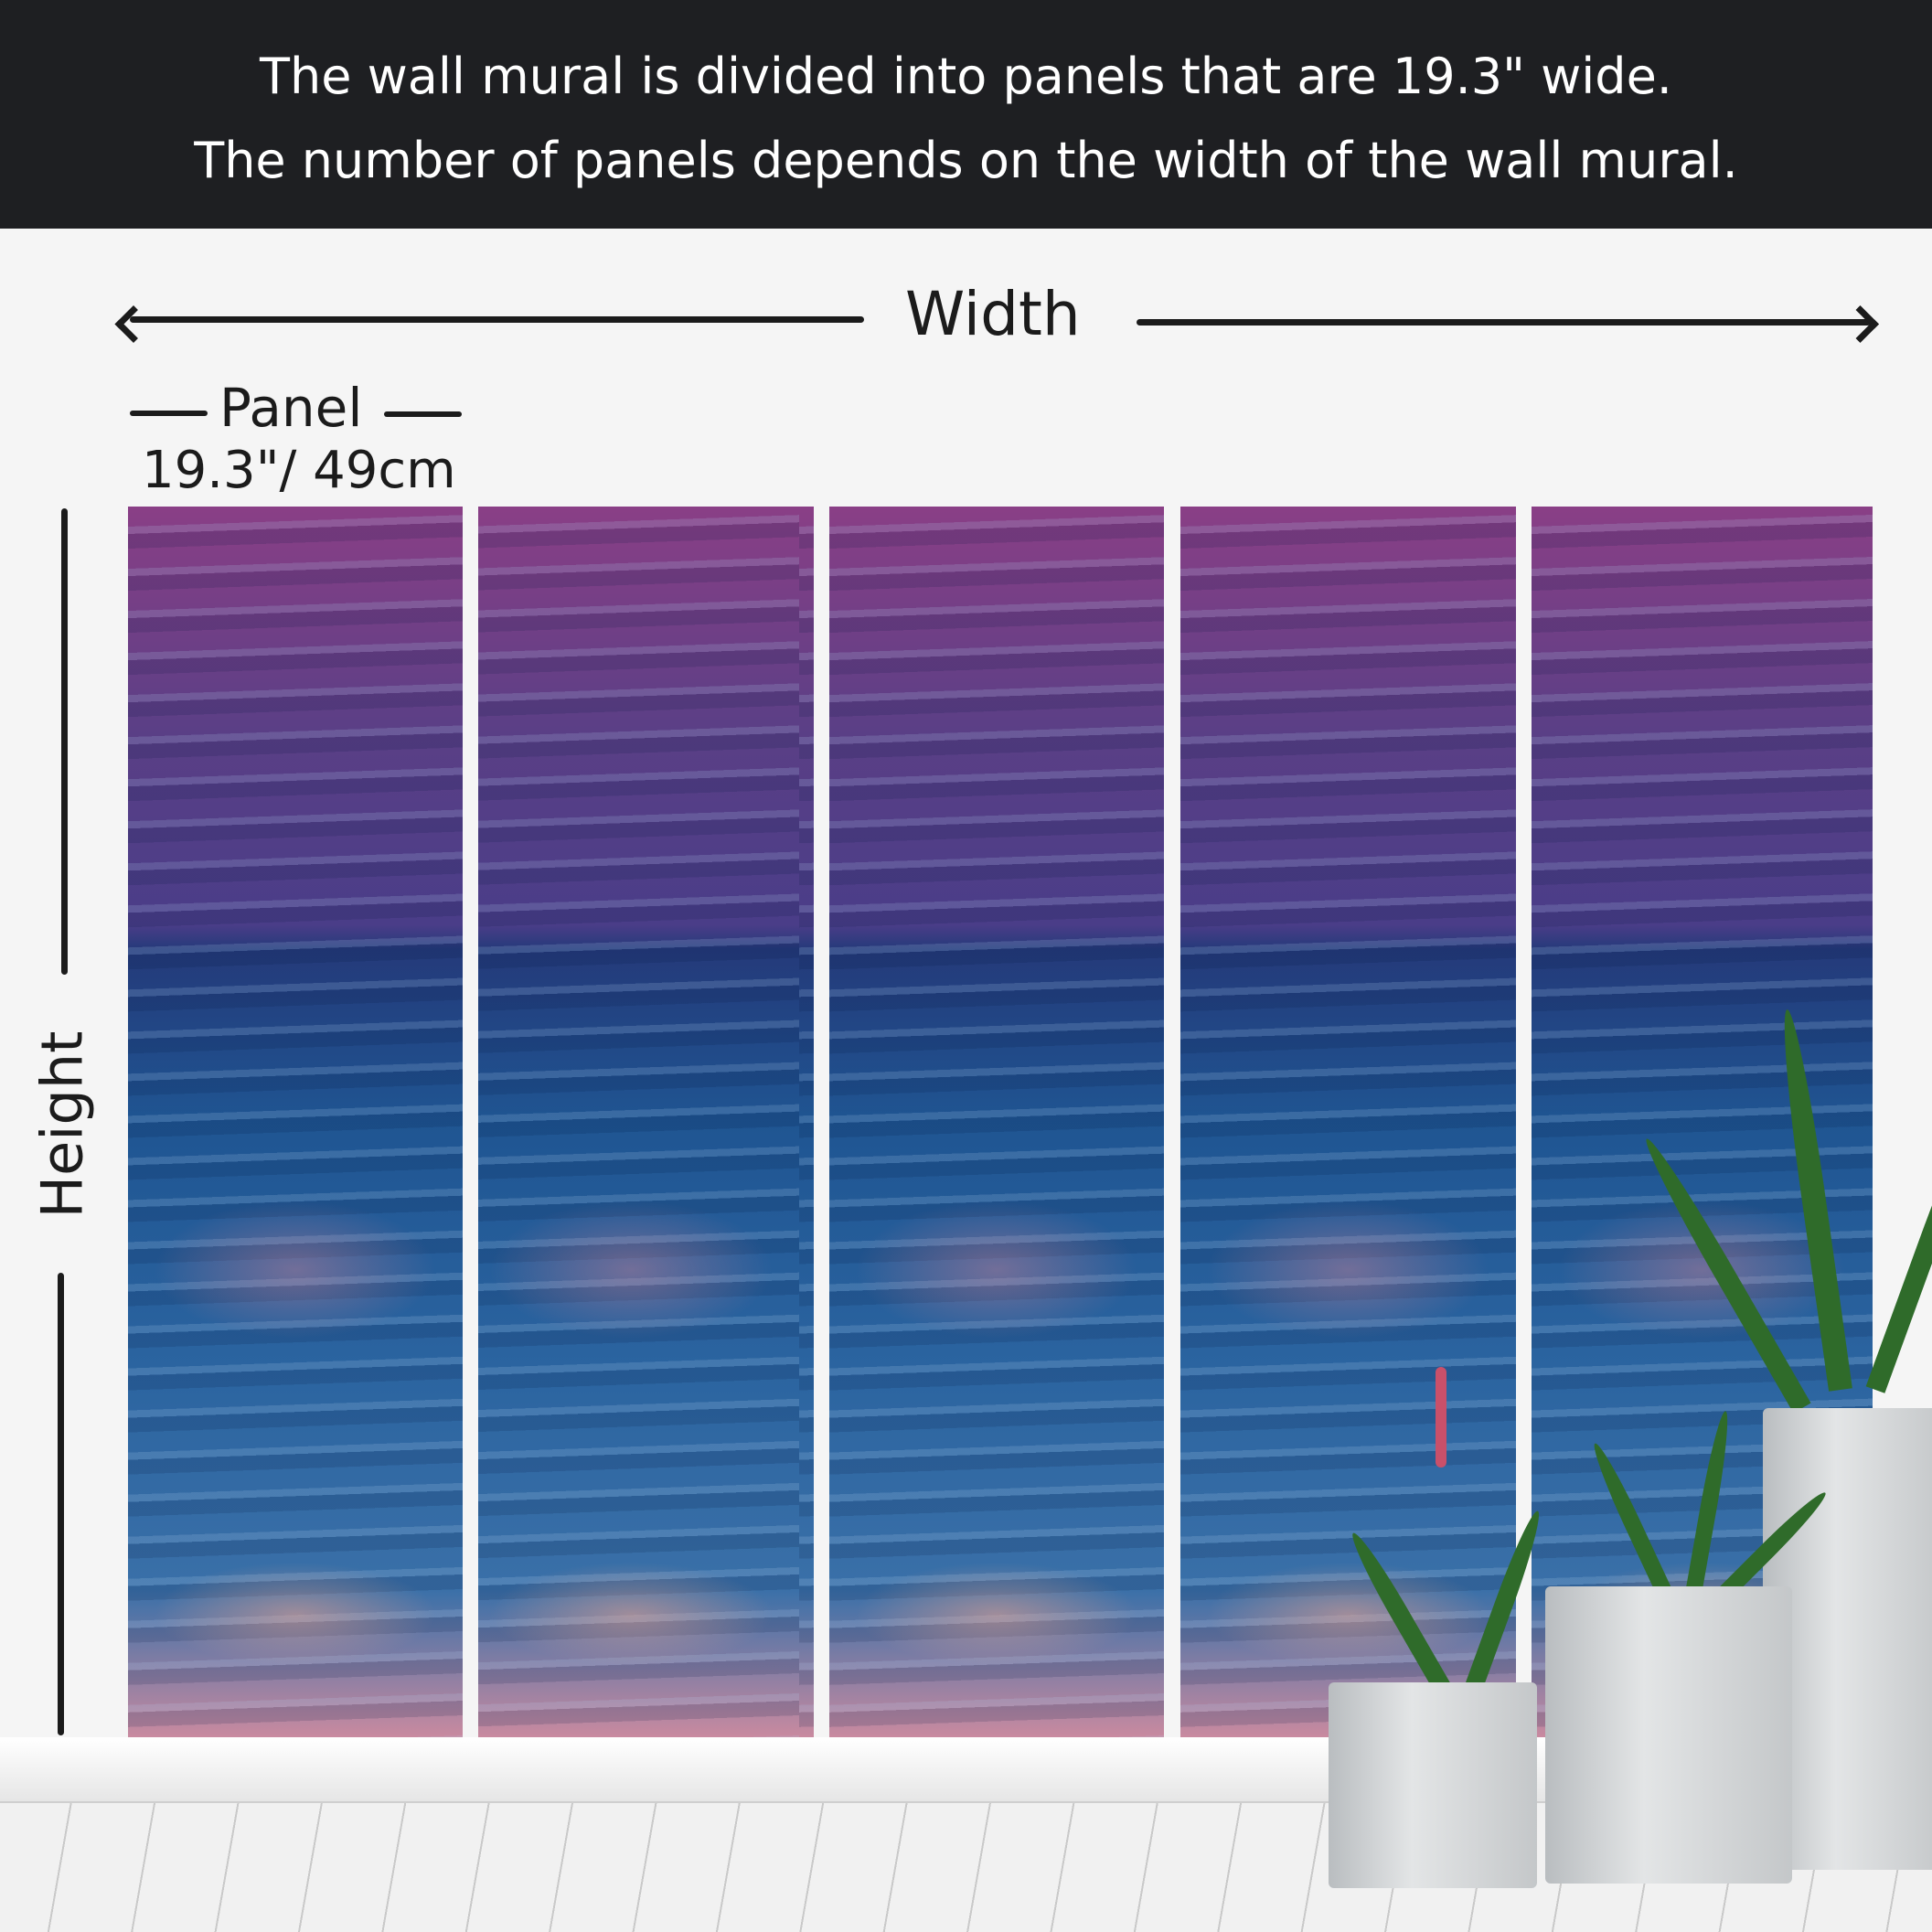 The width and height of the screenshot is (1932, 1932). What do you see at coordinates (993, 314) in the screenshot?
I see `width-label: Width` at bounding box center [993, 314].